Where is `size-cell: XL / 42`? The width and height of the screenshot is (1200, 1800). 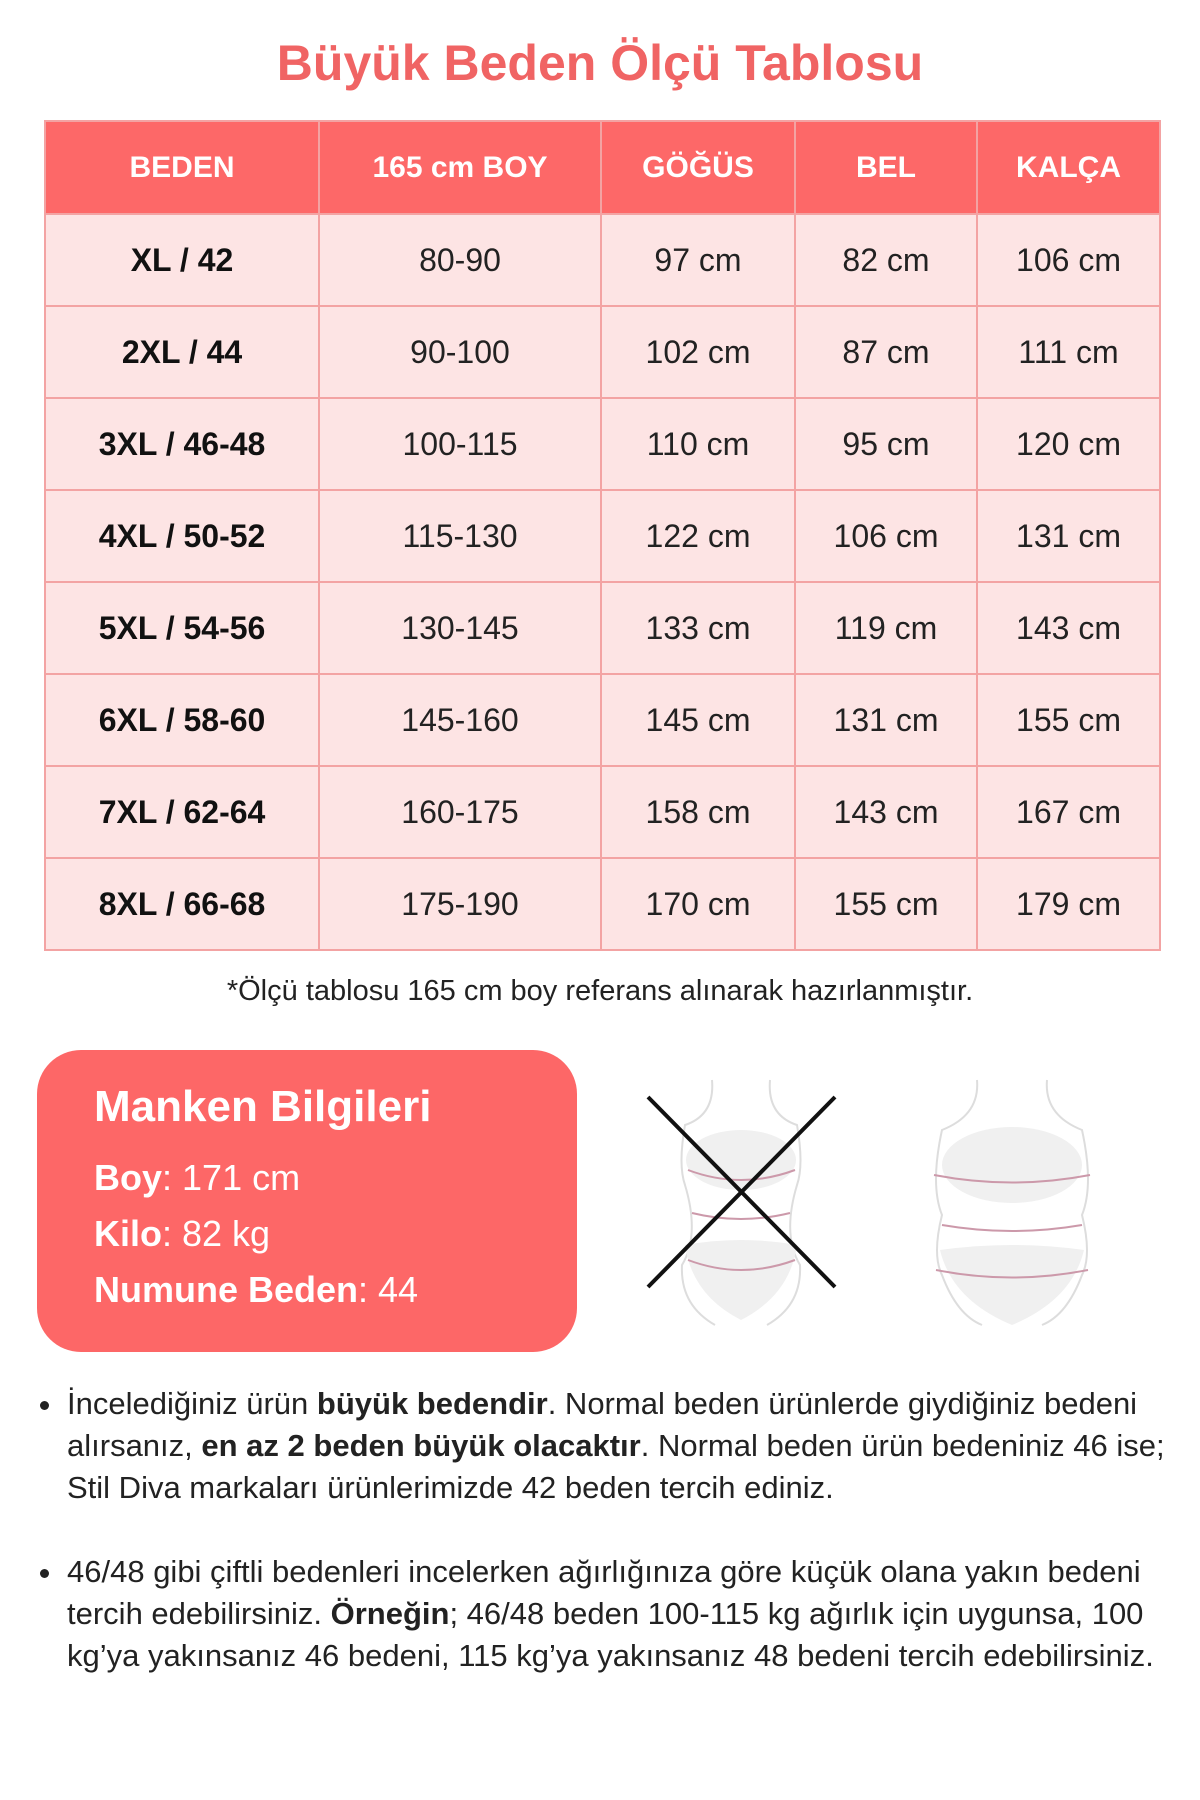
size-cell: XL / 42 is located at coordinates (182, 260).